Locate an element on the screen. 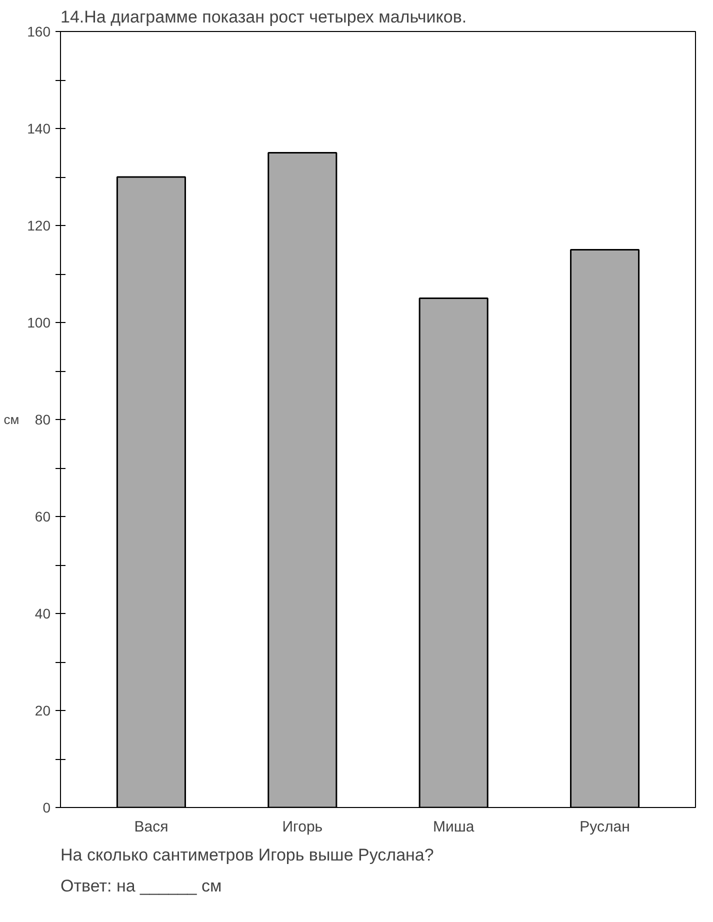 The image size is (713, 922). y-tick-label: 20 is located at coordinates (42, 710).